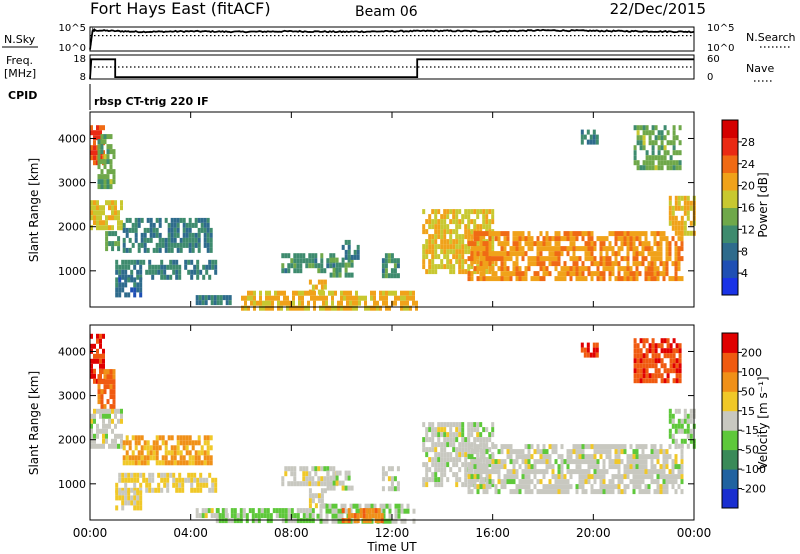 This screenshot has height=554, width=800. Describe the element at coordinates (106, 162) in the screenshot. I see `power-region` at that location.